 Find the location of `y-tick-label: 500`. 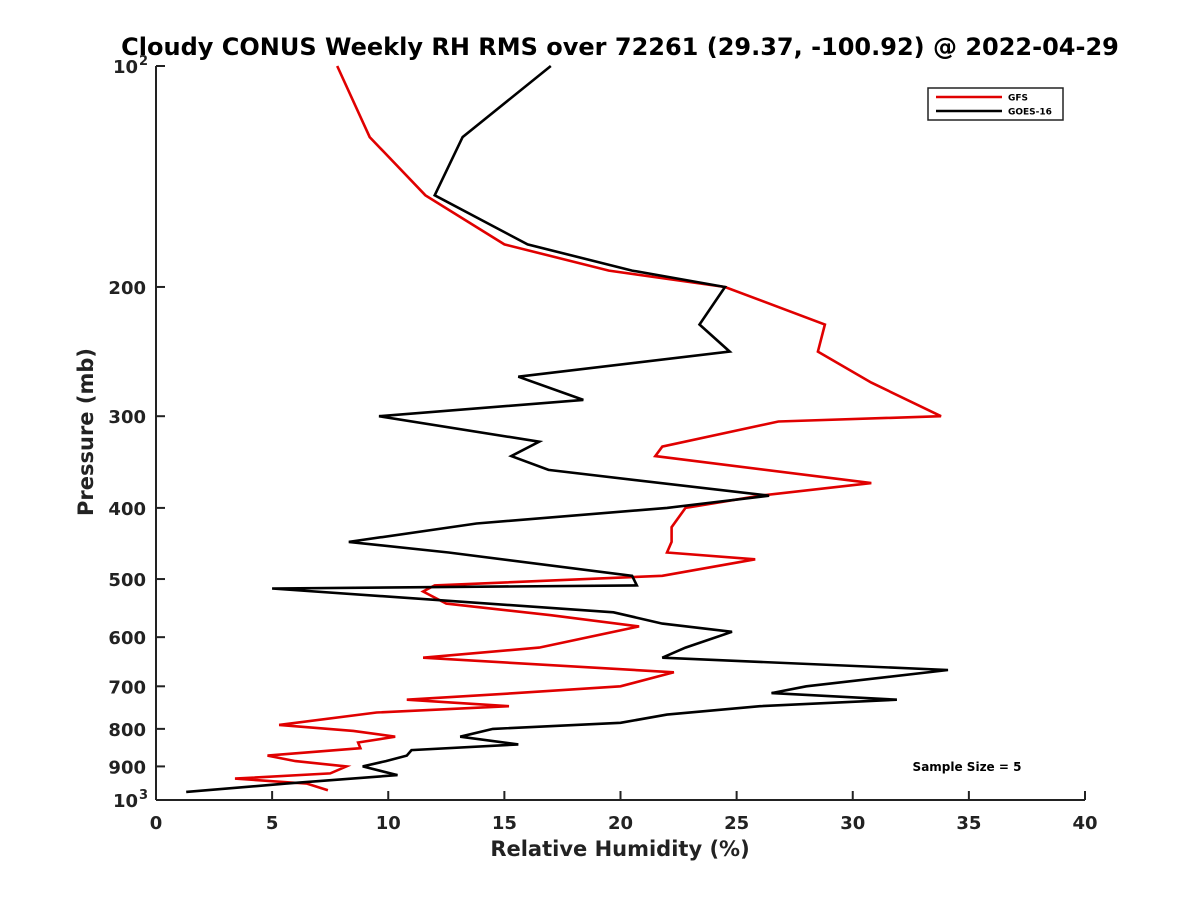

y-tick-label: 500 is located at coordinates (127, 580).